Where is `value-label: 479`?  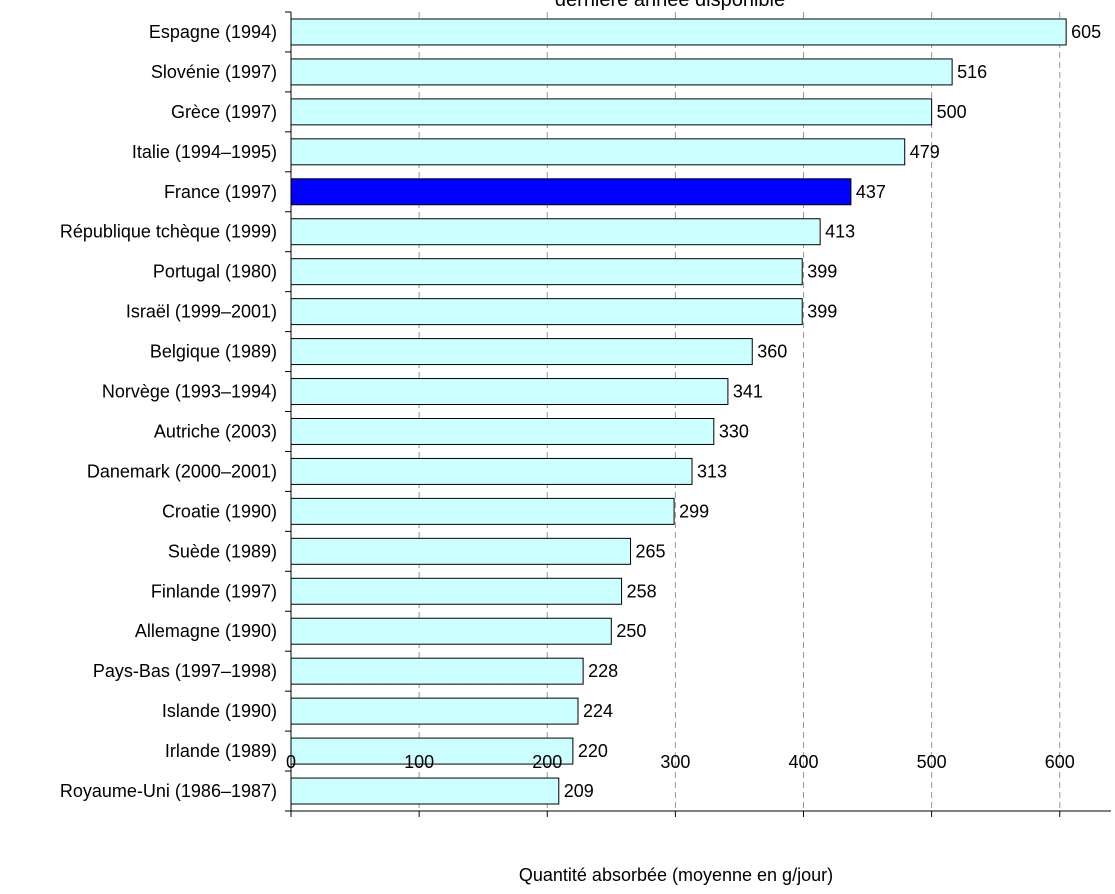 value-label: 479 is located at coordinates (925, 152).